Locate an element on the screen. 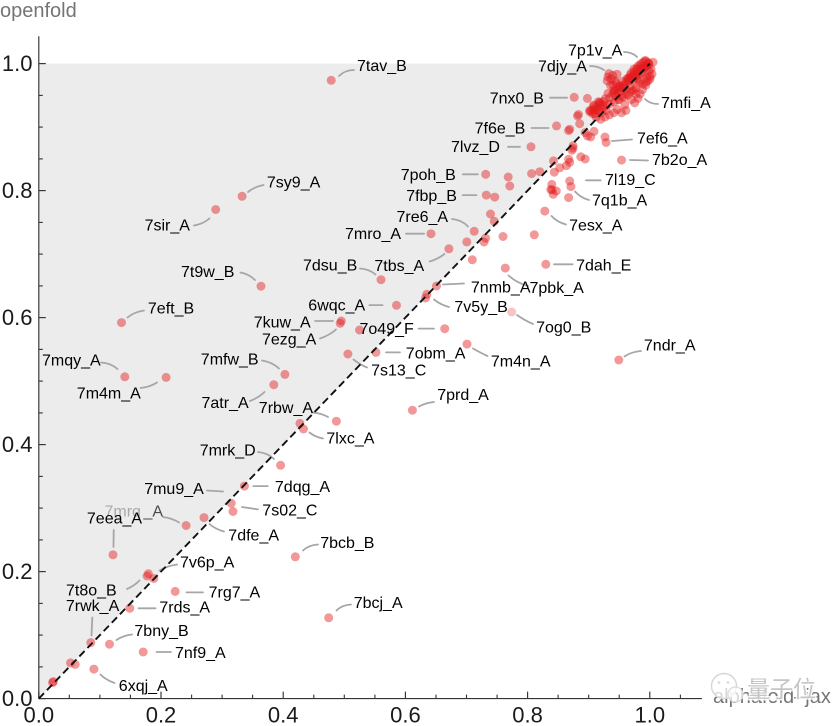  svg-text: 7v5y_B is located at coordinates (480, 307).